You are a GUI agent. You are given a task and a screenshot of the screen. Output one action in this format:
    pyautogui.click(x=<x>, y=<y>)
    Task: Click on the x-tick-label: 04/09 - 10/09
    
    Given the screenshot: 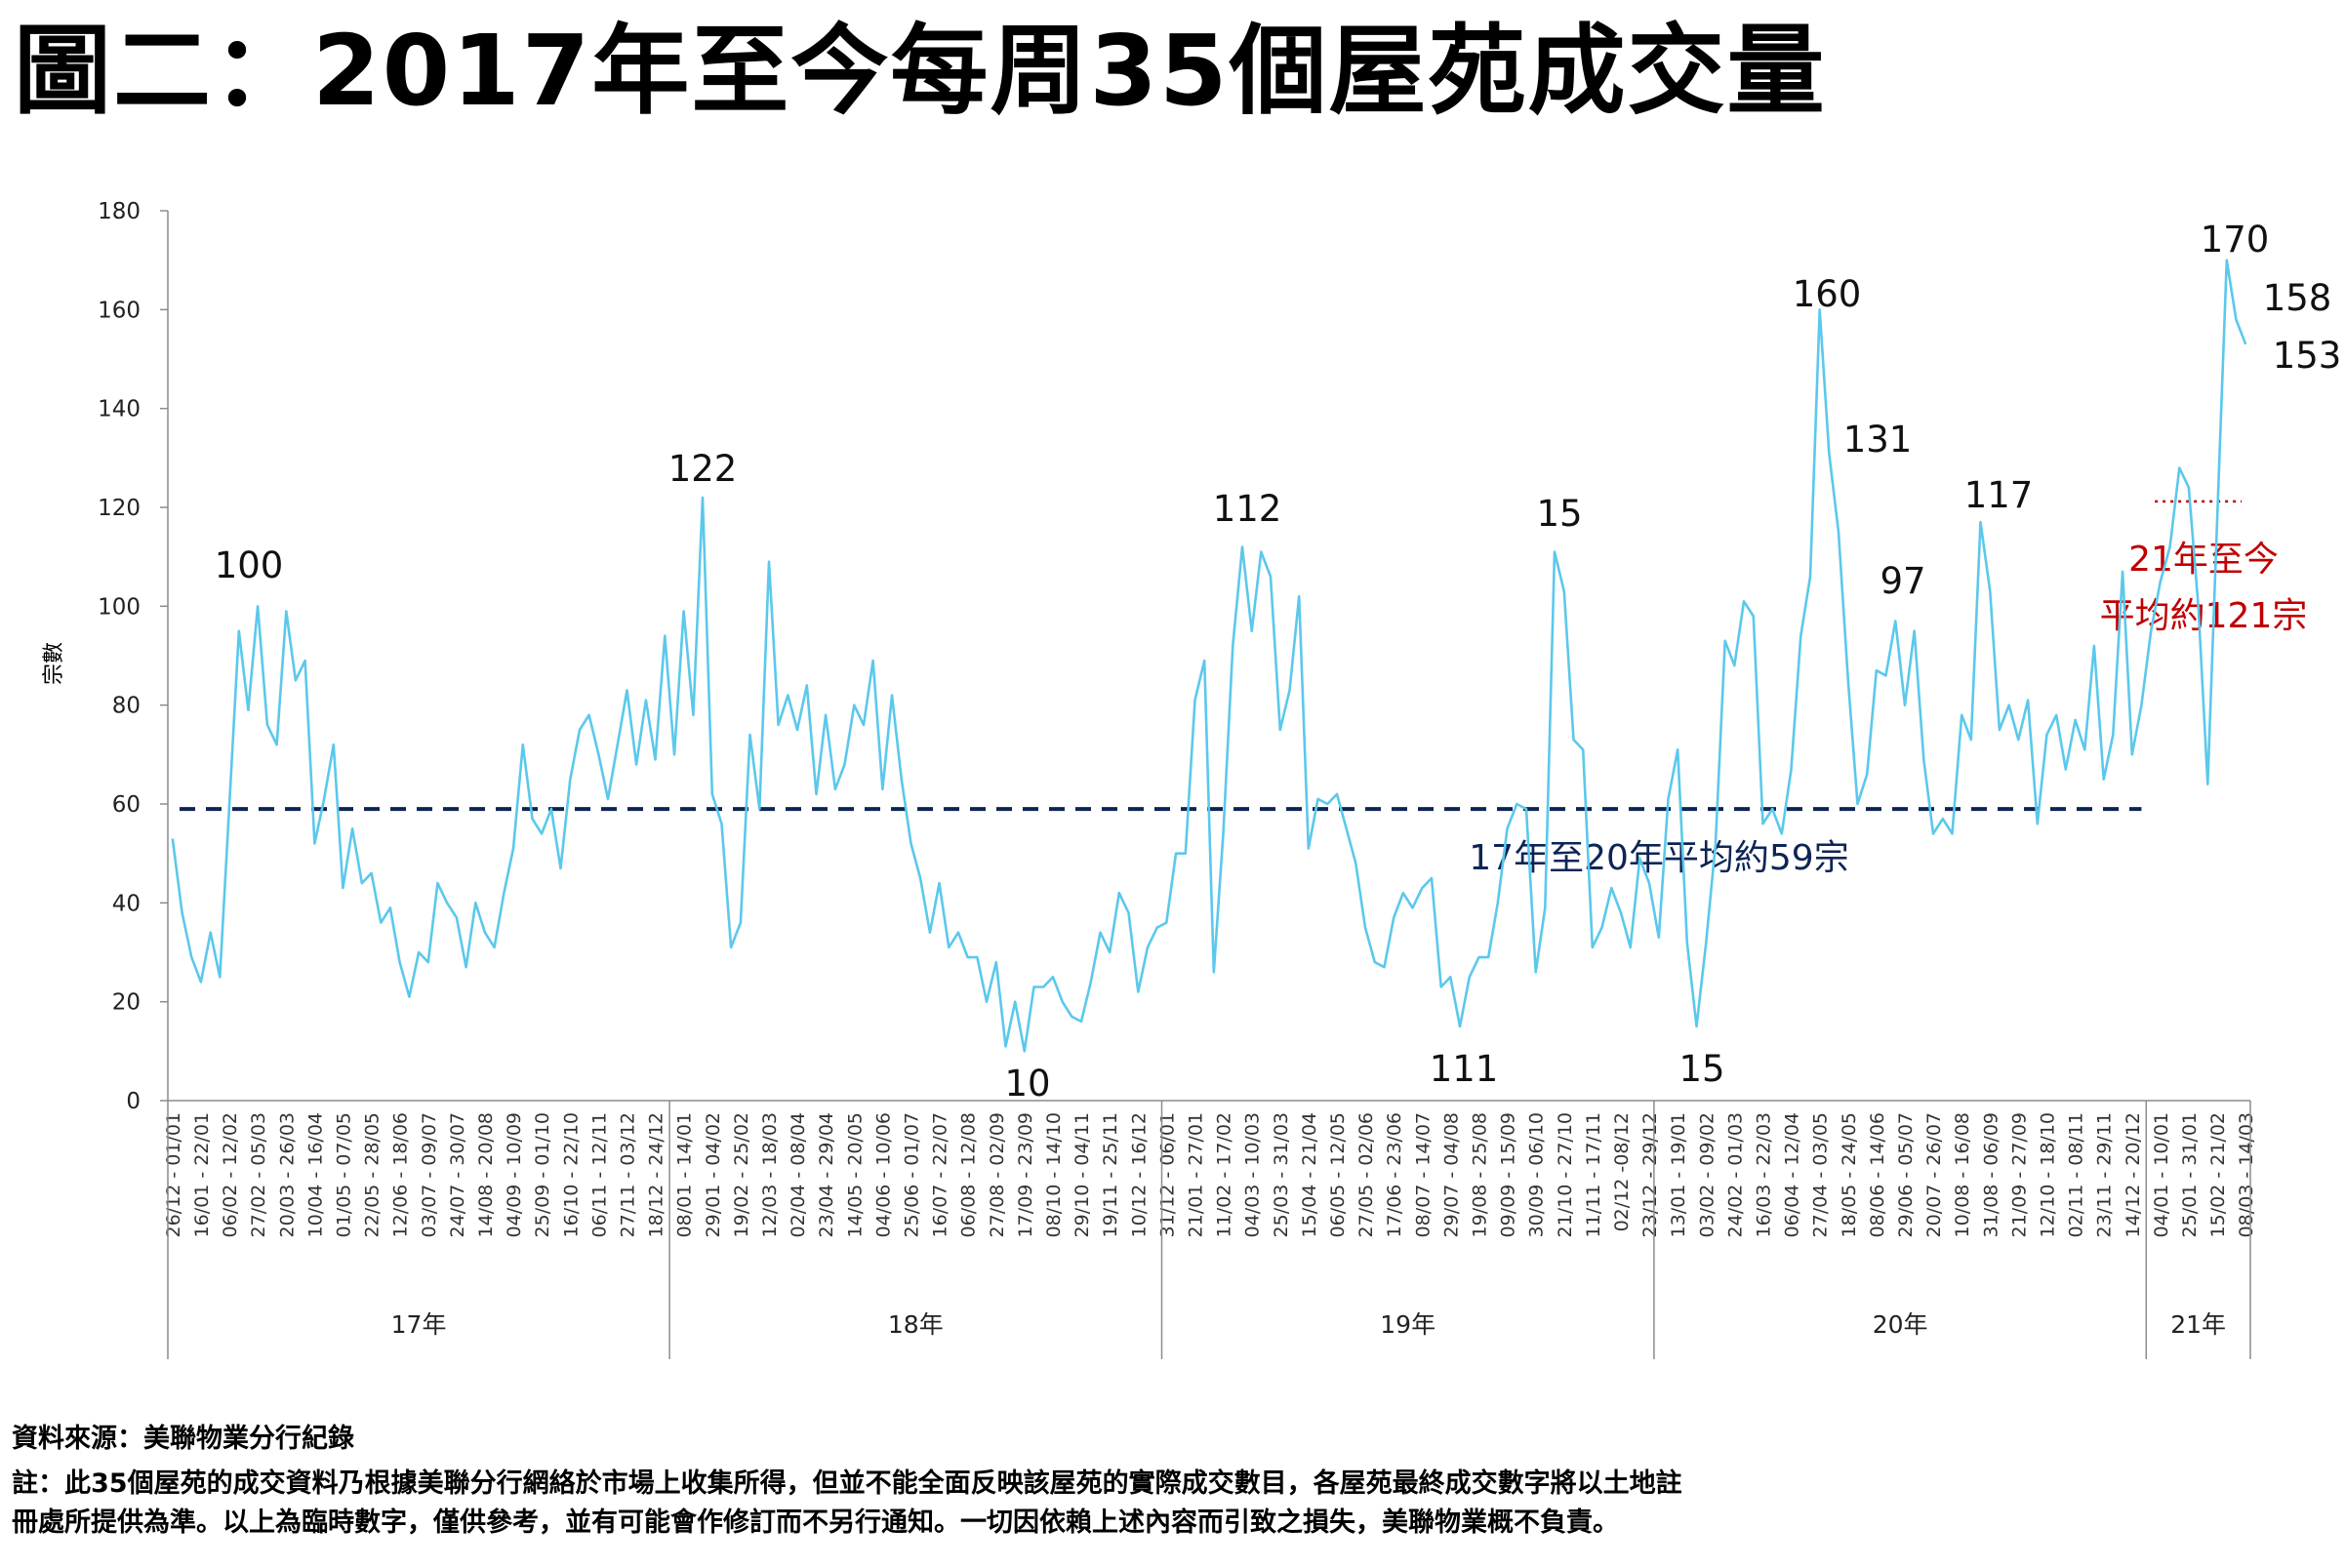 What is the action you would take?
    pyautogui.click(x=514, y=1174)
    